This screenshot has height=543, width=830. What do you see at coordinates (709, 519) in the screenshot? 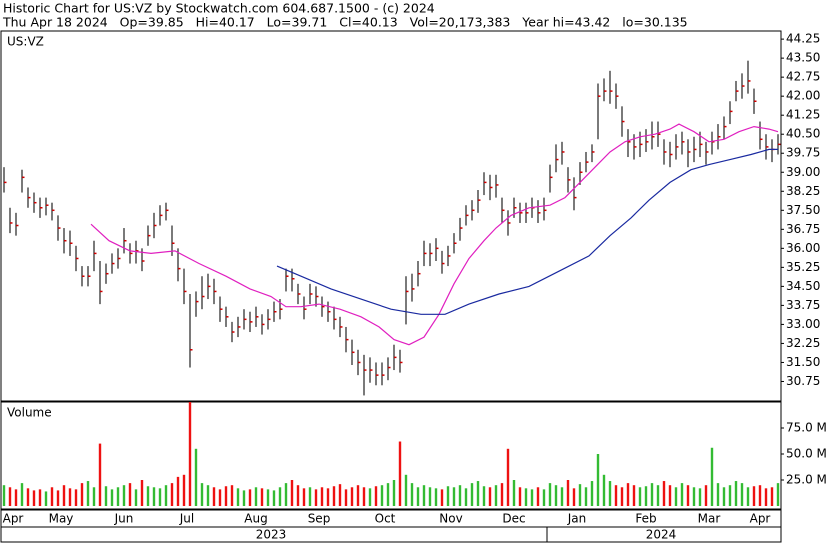
I see `x-tick-label: Mar` at bounding box center [709, 519].